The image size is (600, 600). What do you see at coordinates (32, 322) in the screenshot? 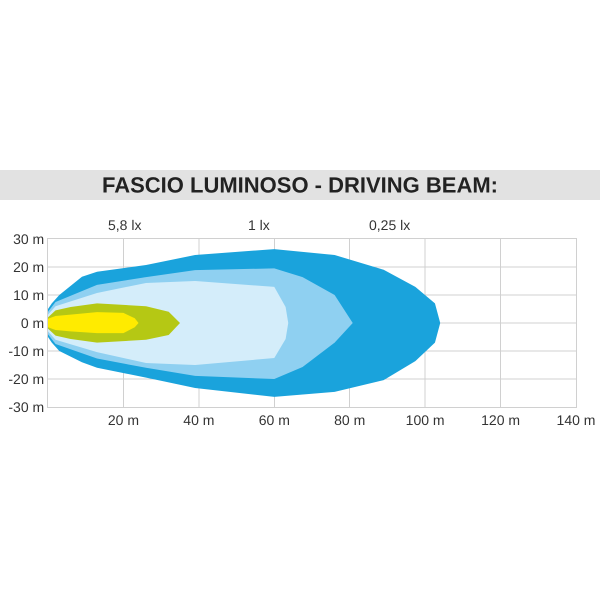
I see `y-tick-label: 0 m` at bounding box center [32, 322].